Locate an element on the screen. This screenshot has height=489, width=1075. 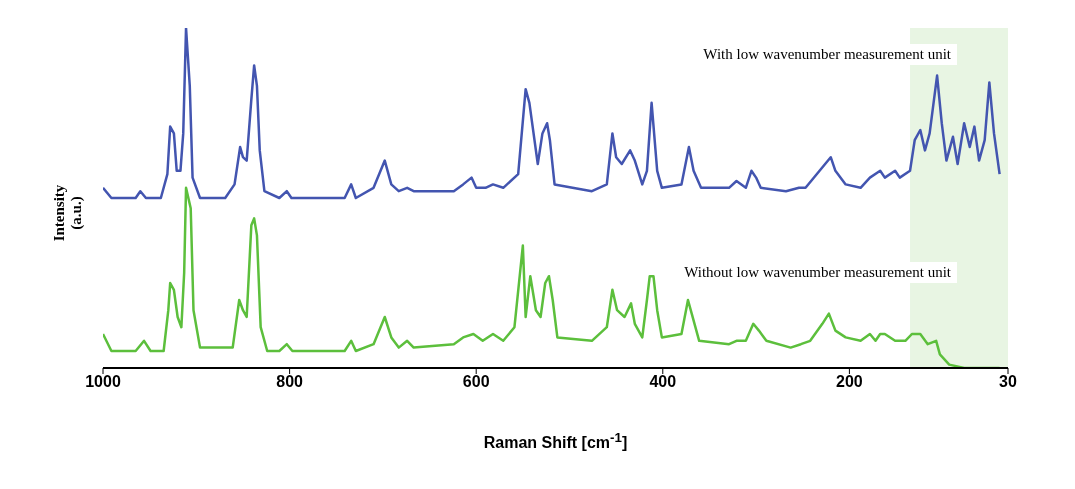
series-label: Without low wavenumber measurement unit is located at coordinates (817, 273).